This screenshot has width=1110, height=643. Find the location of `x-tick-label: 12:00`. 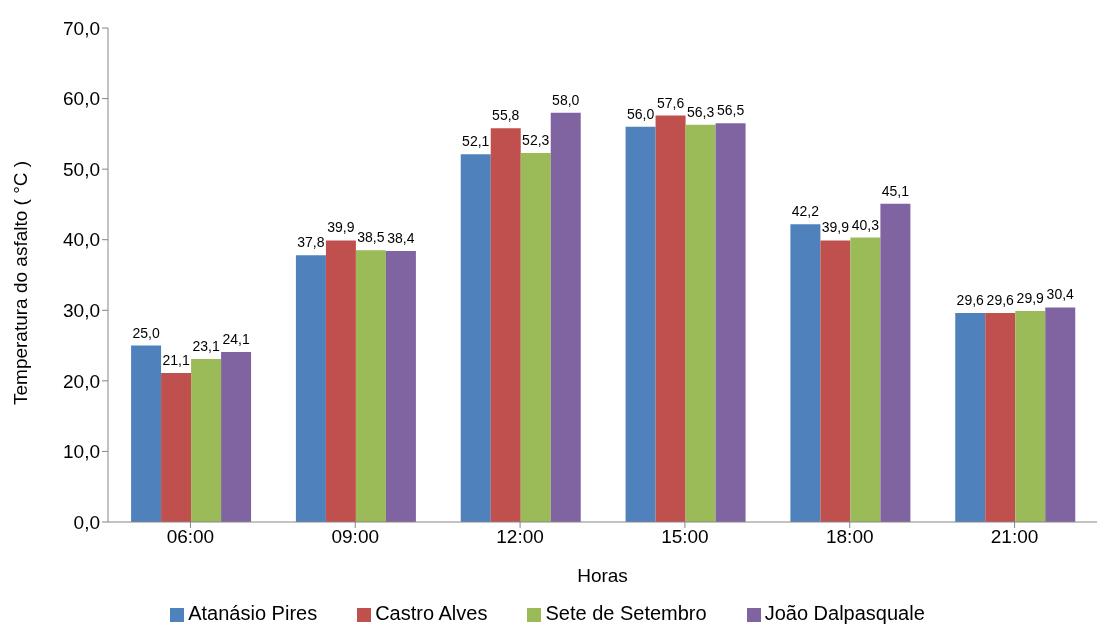

x-tick-label: 12:00 is located at coordinates (520, 537).